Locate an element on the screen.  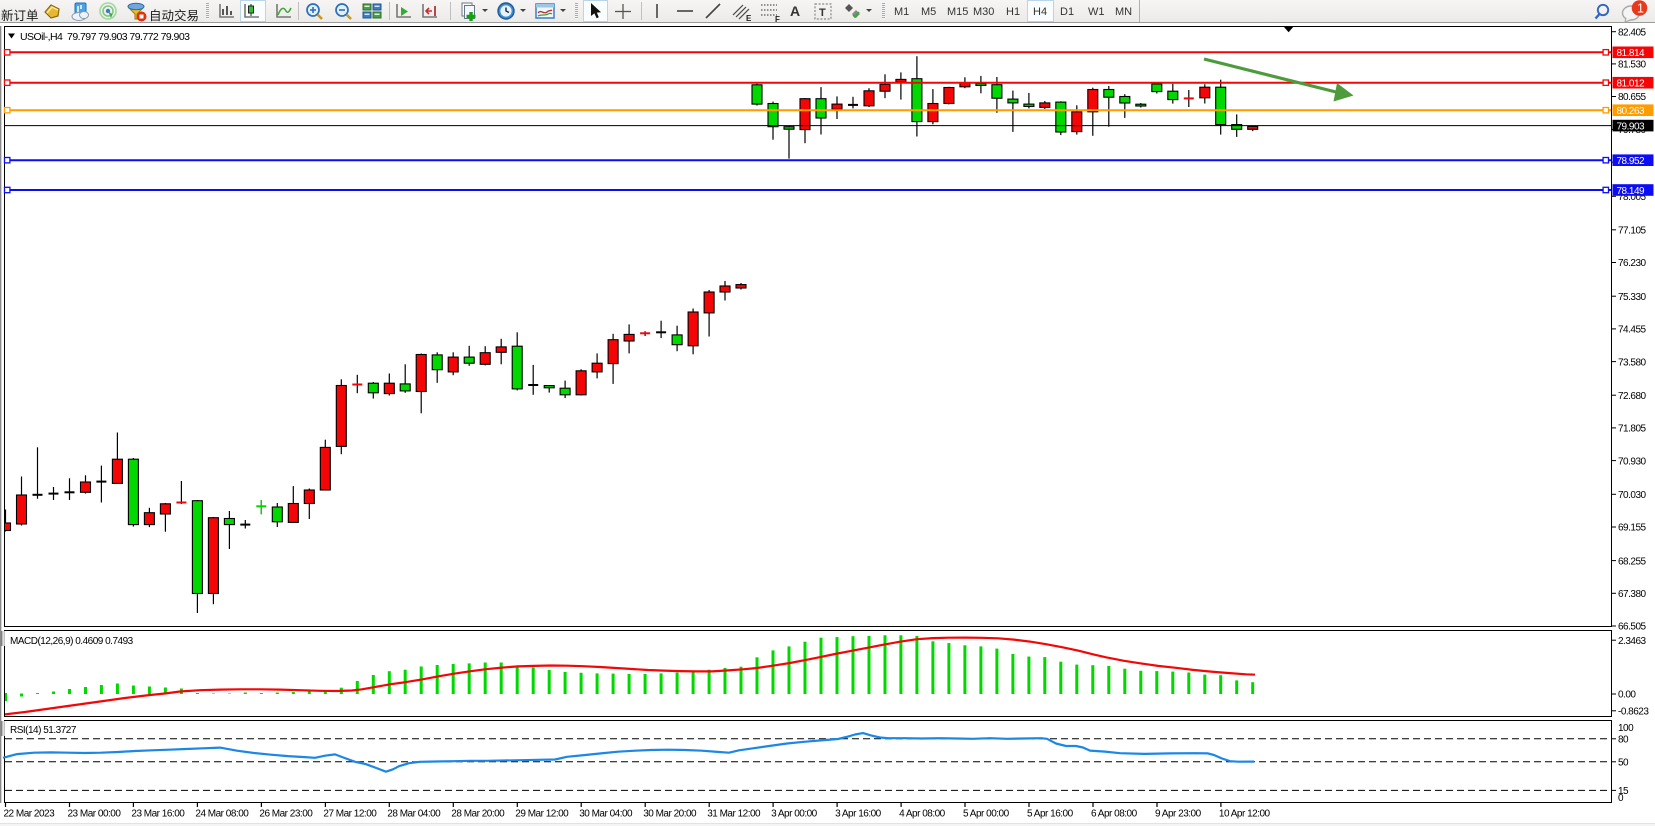
svg-text: 50 is located at coordinates (1623, 763).